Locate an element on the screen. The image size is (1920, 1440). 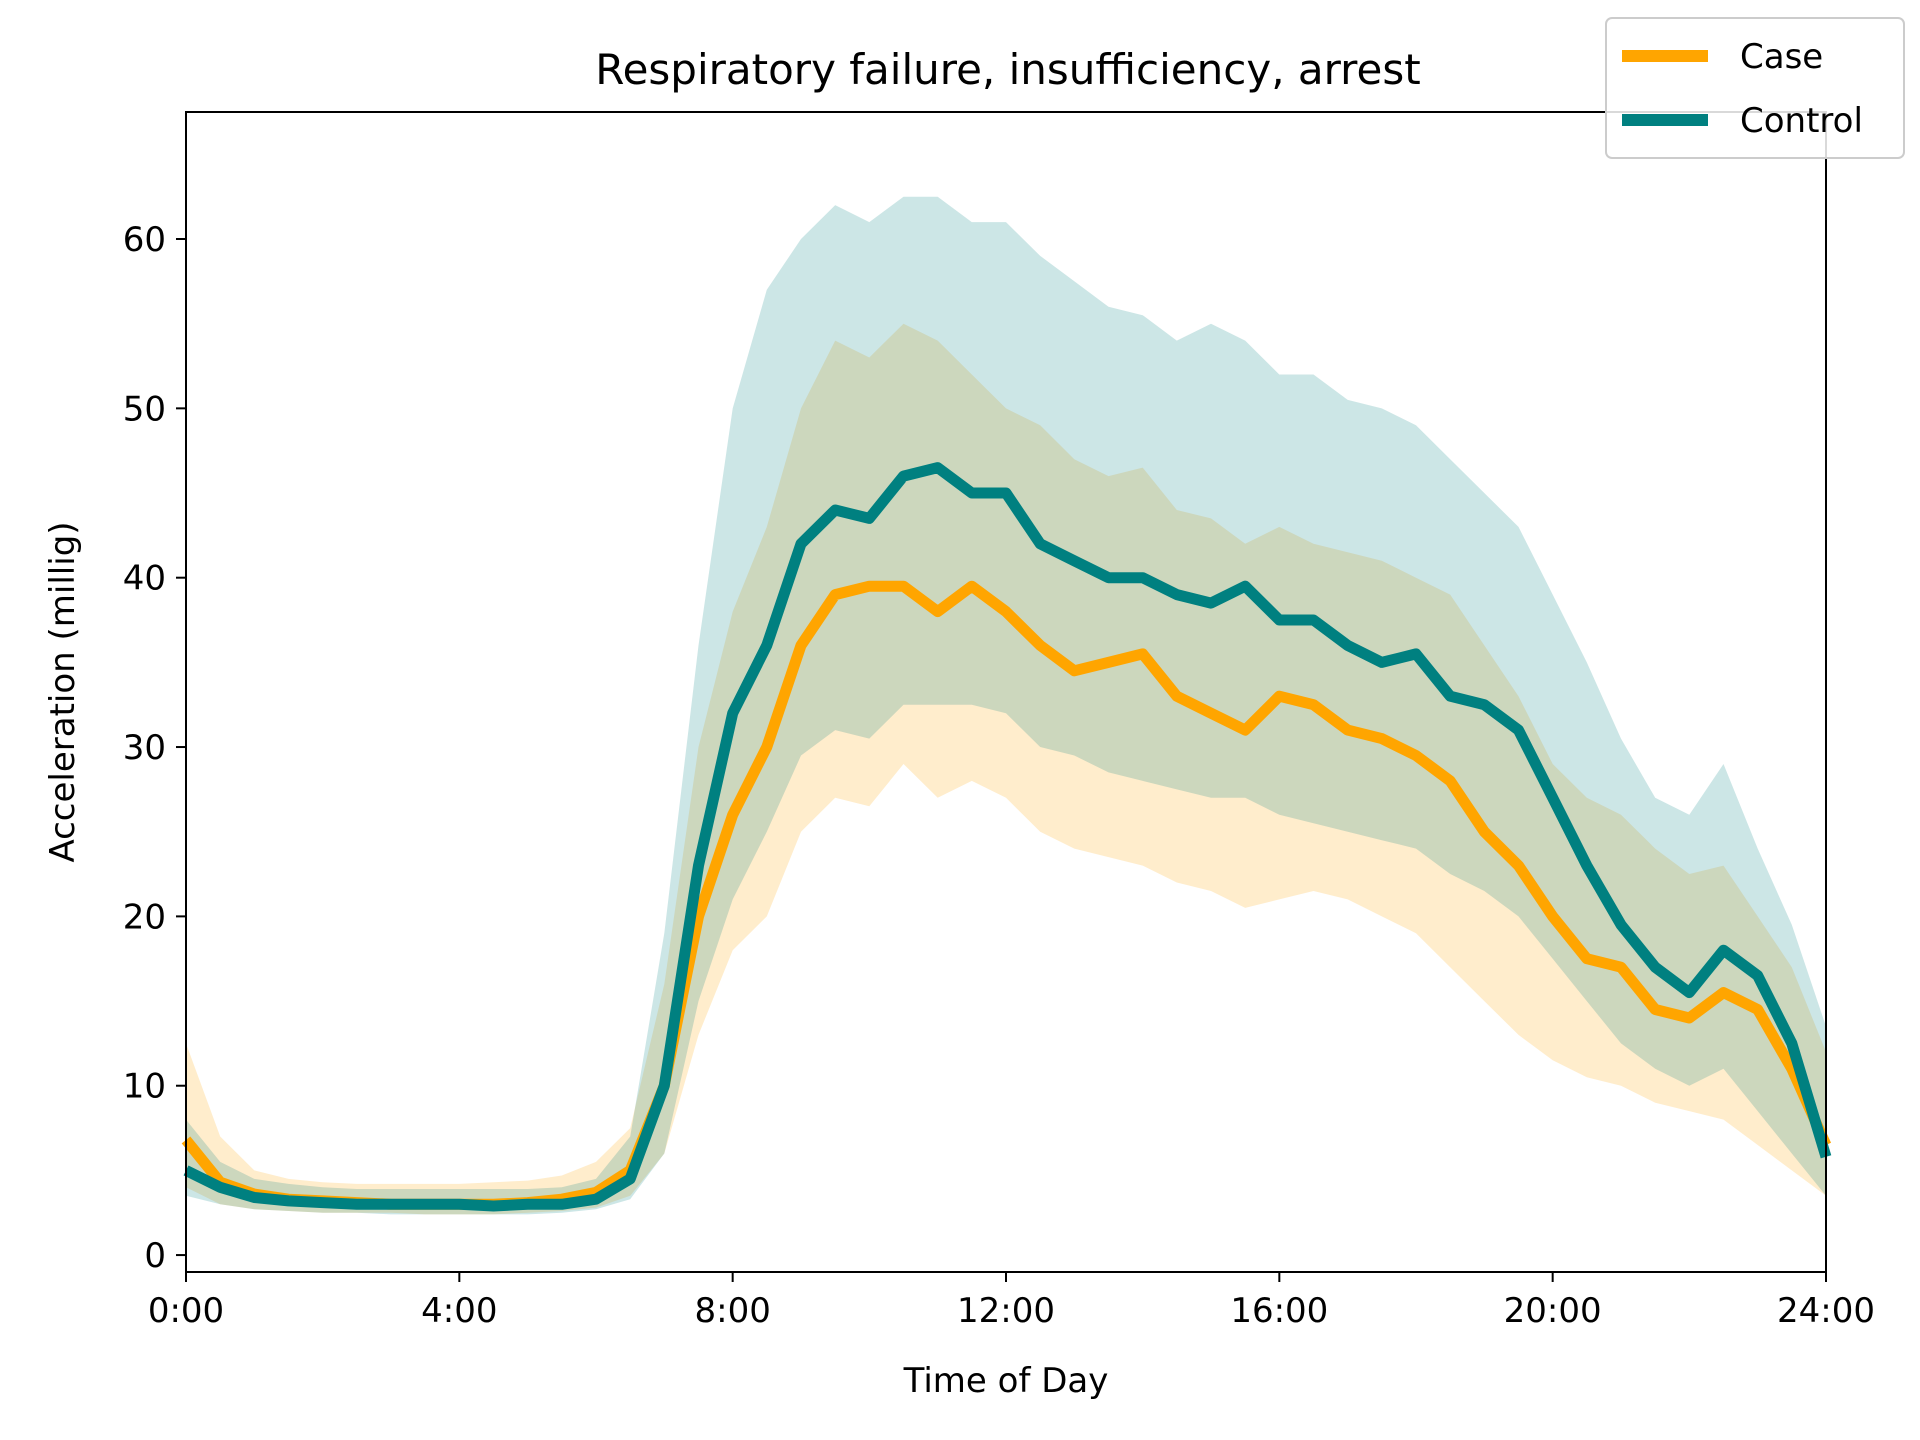
x-axis-ticks: 0:00 4:00 8:00 12:00 16:00 20:00 24:00 is located at coordinates (1011, 1301).